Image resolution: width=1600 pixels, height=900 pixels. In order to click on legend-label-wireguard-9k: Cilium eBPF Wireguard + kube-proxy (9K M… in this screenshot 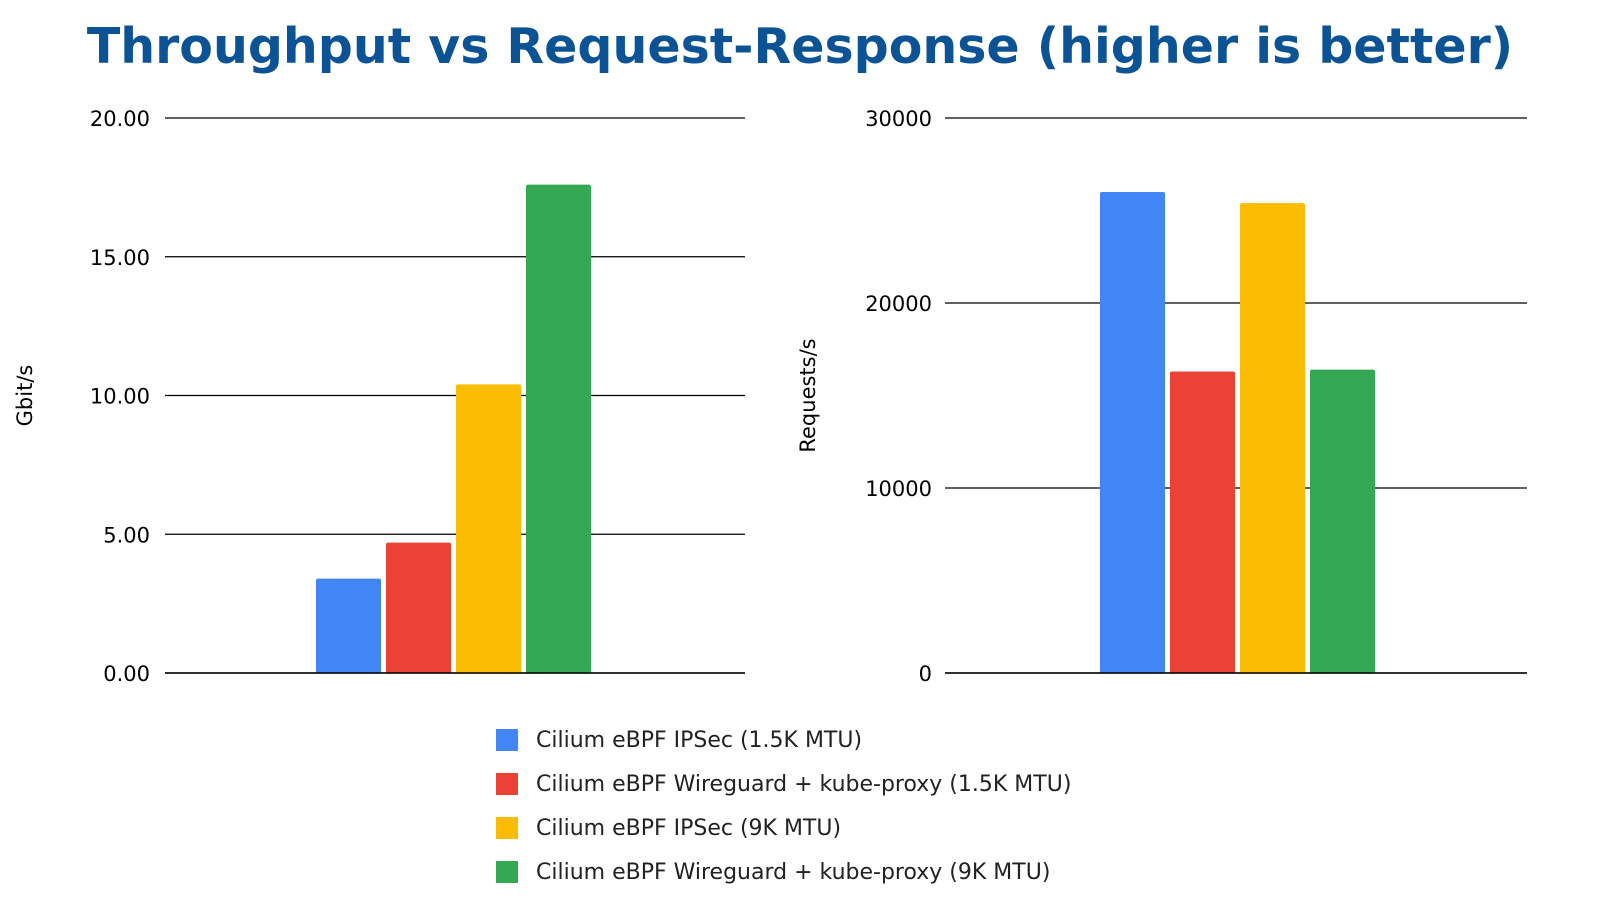, I will do `click(793, 872)`.